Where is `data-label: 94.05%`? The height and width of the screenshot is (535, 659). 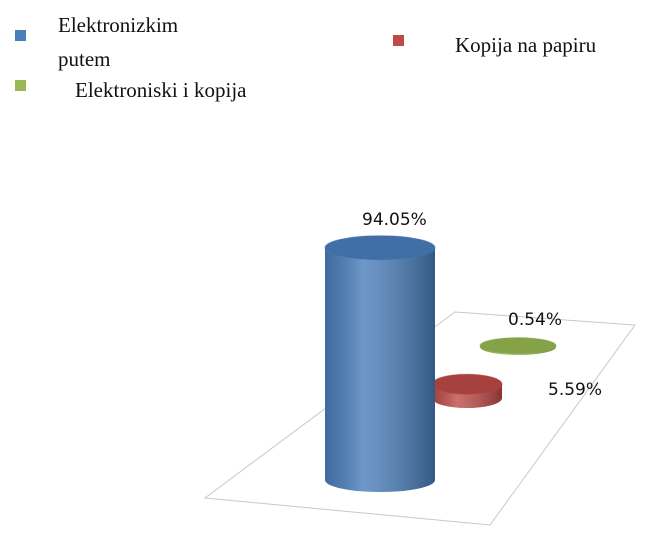 data-label: 94.05% is located at coordinates (394, 220).